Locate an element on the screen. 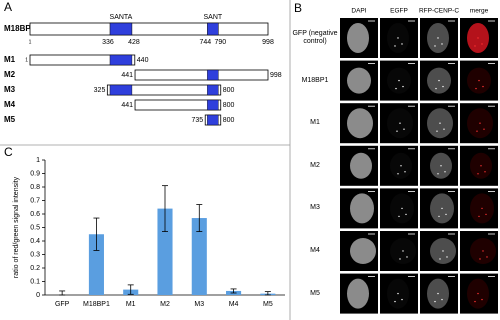  x-tick-label: M1 is located at coordinates (131, 304).